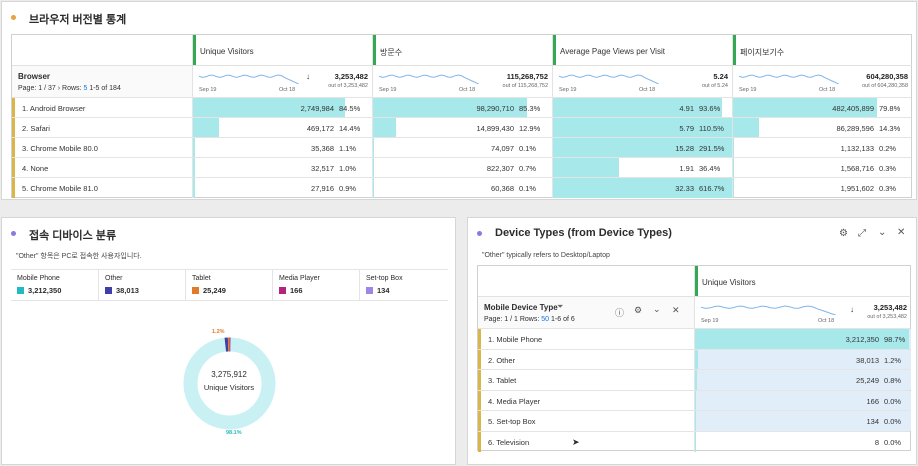 This screenshot has height=466, width=918. Describe the element at coordinates (36, 128) in the screenshot. I see `row-label: 2. Safari` at that location.